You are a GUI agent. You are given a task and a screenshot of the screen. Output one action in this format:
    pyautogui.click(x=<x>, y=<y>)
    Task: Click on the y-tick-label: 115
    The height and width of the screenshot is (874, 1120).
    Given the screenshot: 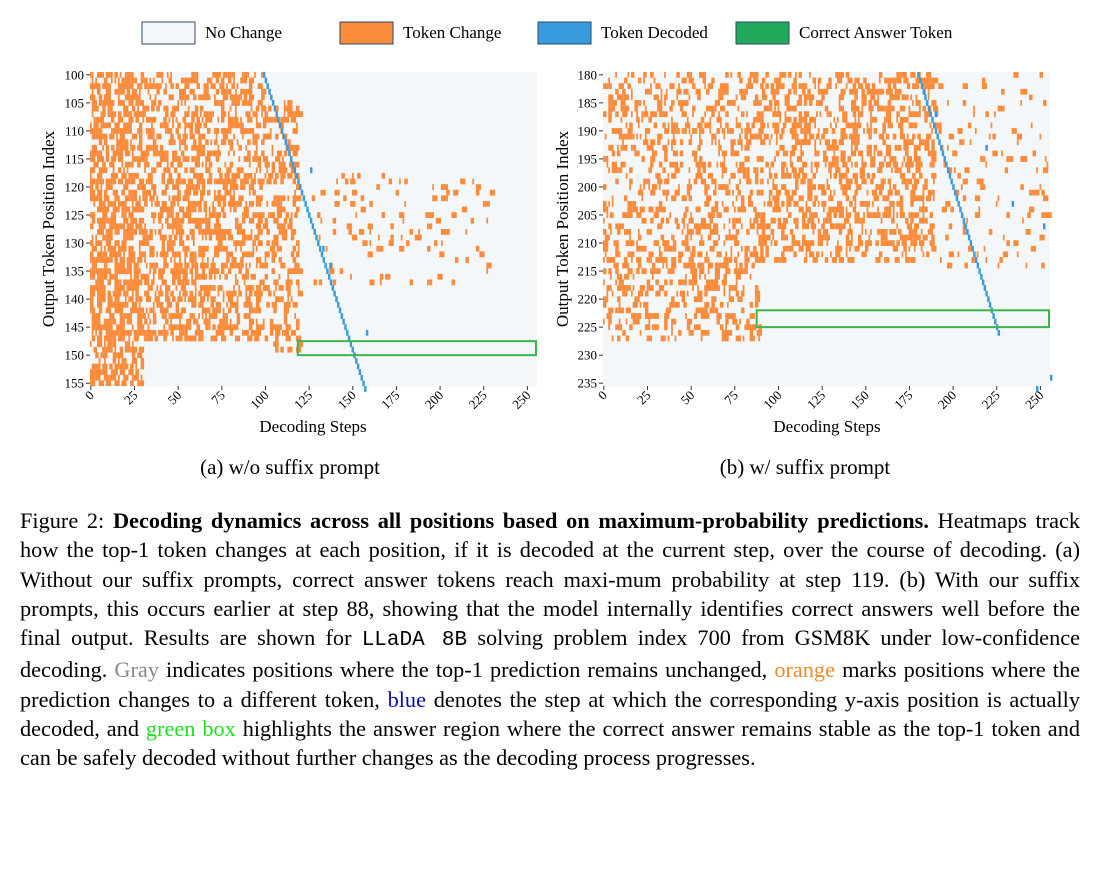 What is the action you would take?
    pyautogui.click(x=74, y=158)
    